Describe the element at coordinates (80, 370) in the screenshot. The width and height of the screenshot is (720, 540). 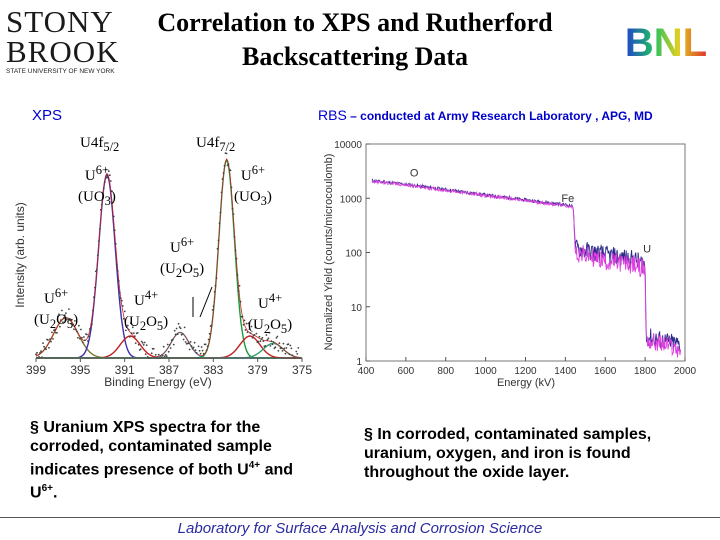
I see `xps-x-tick-label: 395` at that location.